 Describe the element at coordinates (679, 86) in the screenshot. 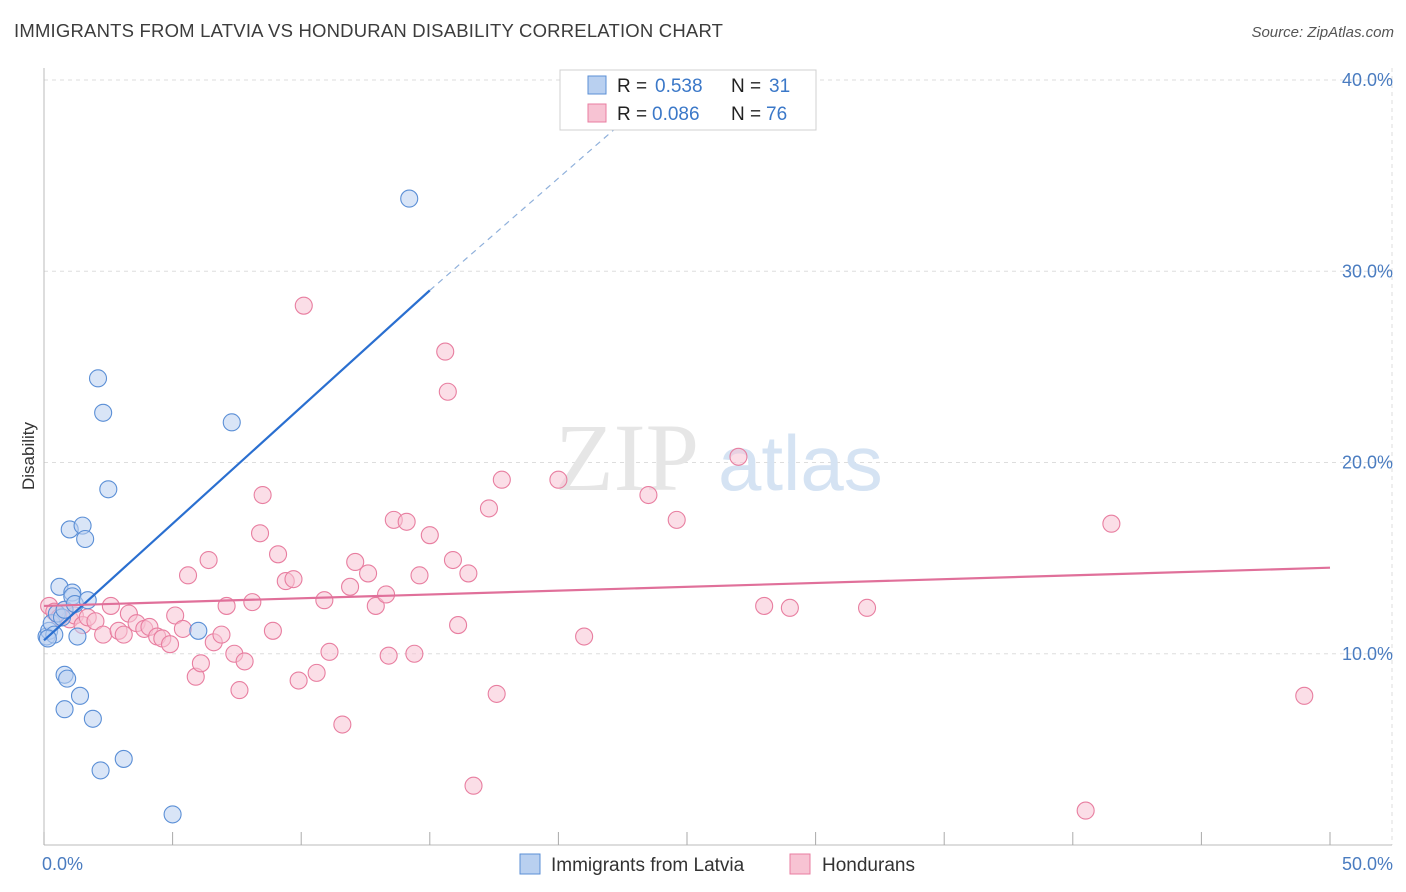

I see `legend-r-value-latvia: 0.538` at that location.